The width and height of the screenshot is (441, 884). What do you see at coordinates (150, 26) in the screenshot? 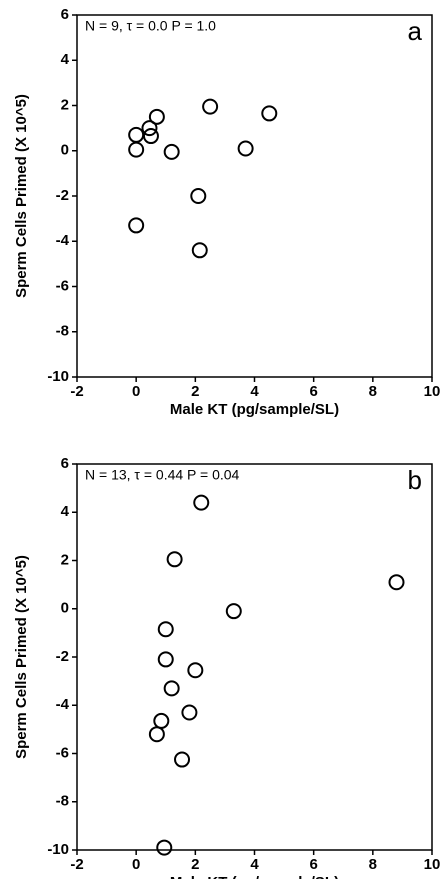
I see `annotation: N = 9, τ = 0.0 P = 1.0` at bounding box center [150, 26].